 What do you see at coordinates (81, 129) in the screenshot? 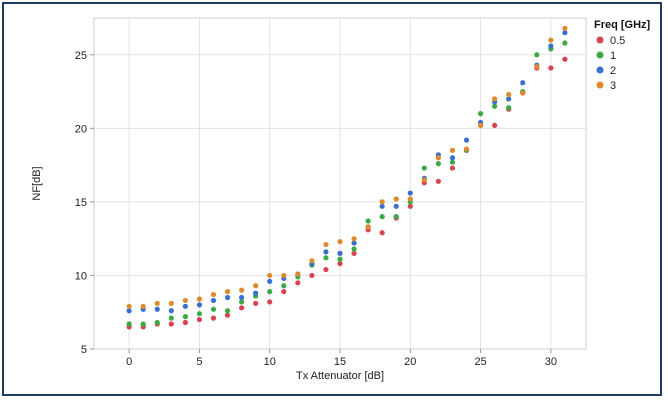
I see `y-tick-label: 20` at bounding box center [81, 129].